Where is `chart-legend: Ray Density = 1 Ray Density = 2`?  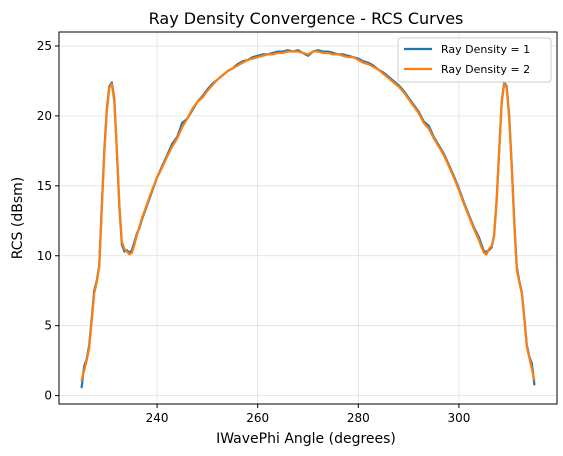 chart-legend: Ray Density = 1 Ray Density = 2 is located at coordinates (474, 60).